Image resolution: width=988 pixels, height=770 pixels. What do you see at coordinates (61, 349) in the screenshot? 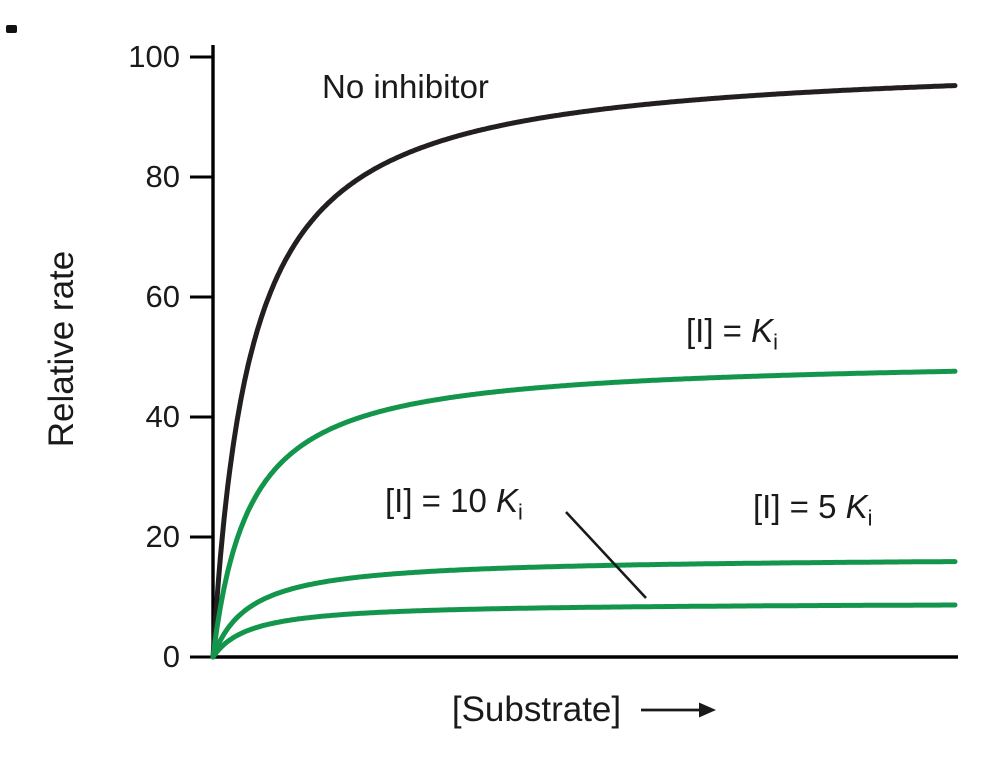
I see `y-axis-title: Relative rate` at bounding box center [61, 349].